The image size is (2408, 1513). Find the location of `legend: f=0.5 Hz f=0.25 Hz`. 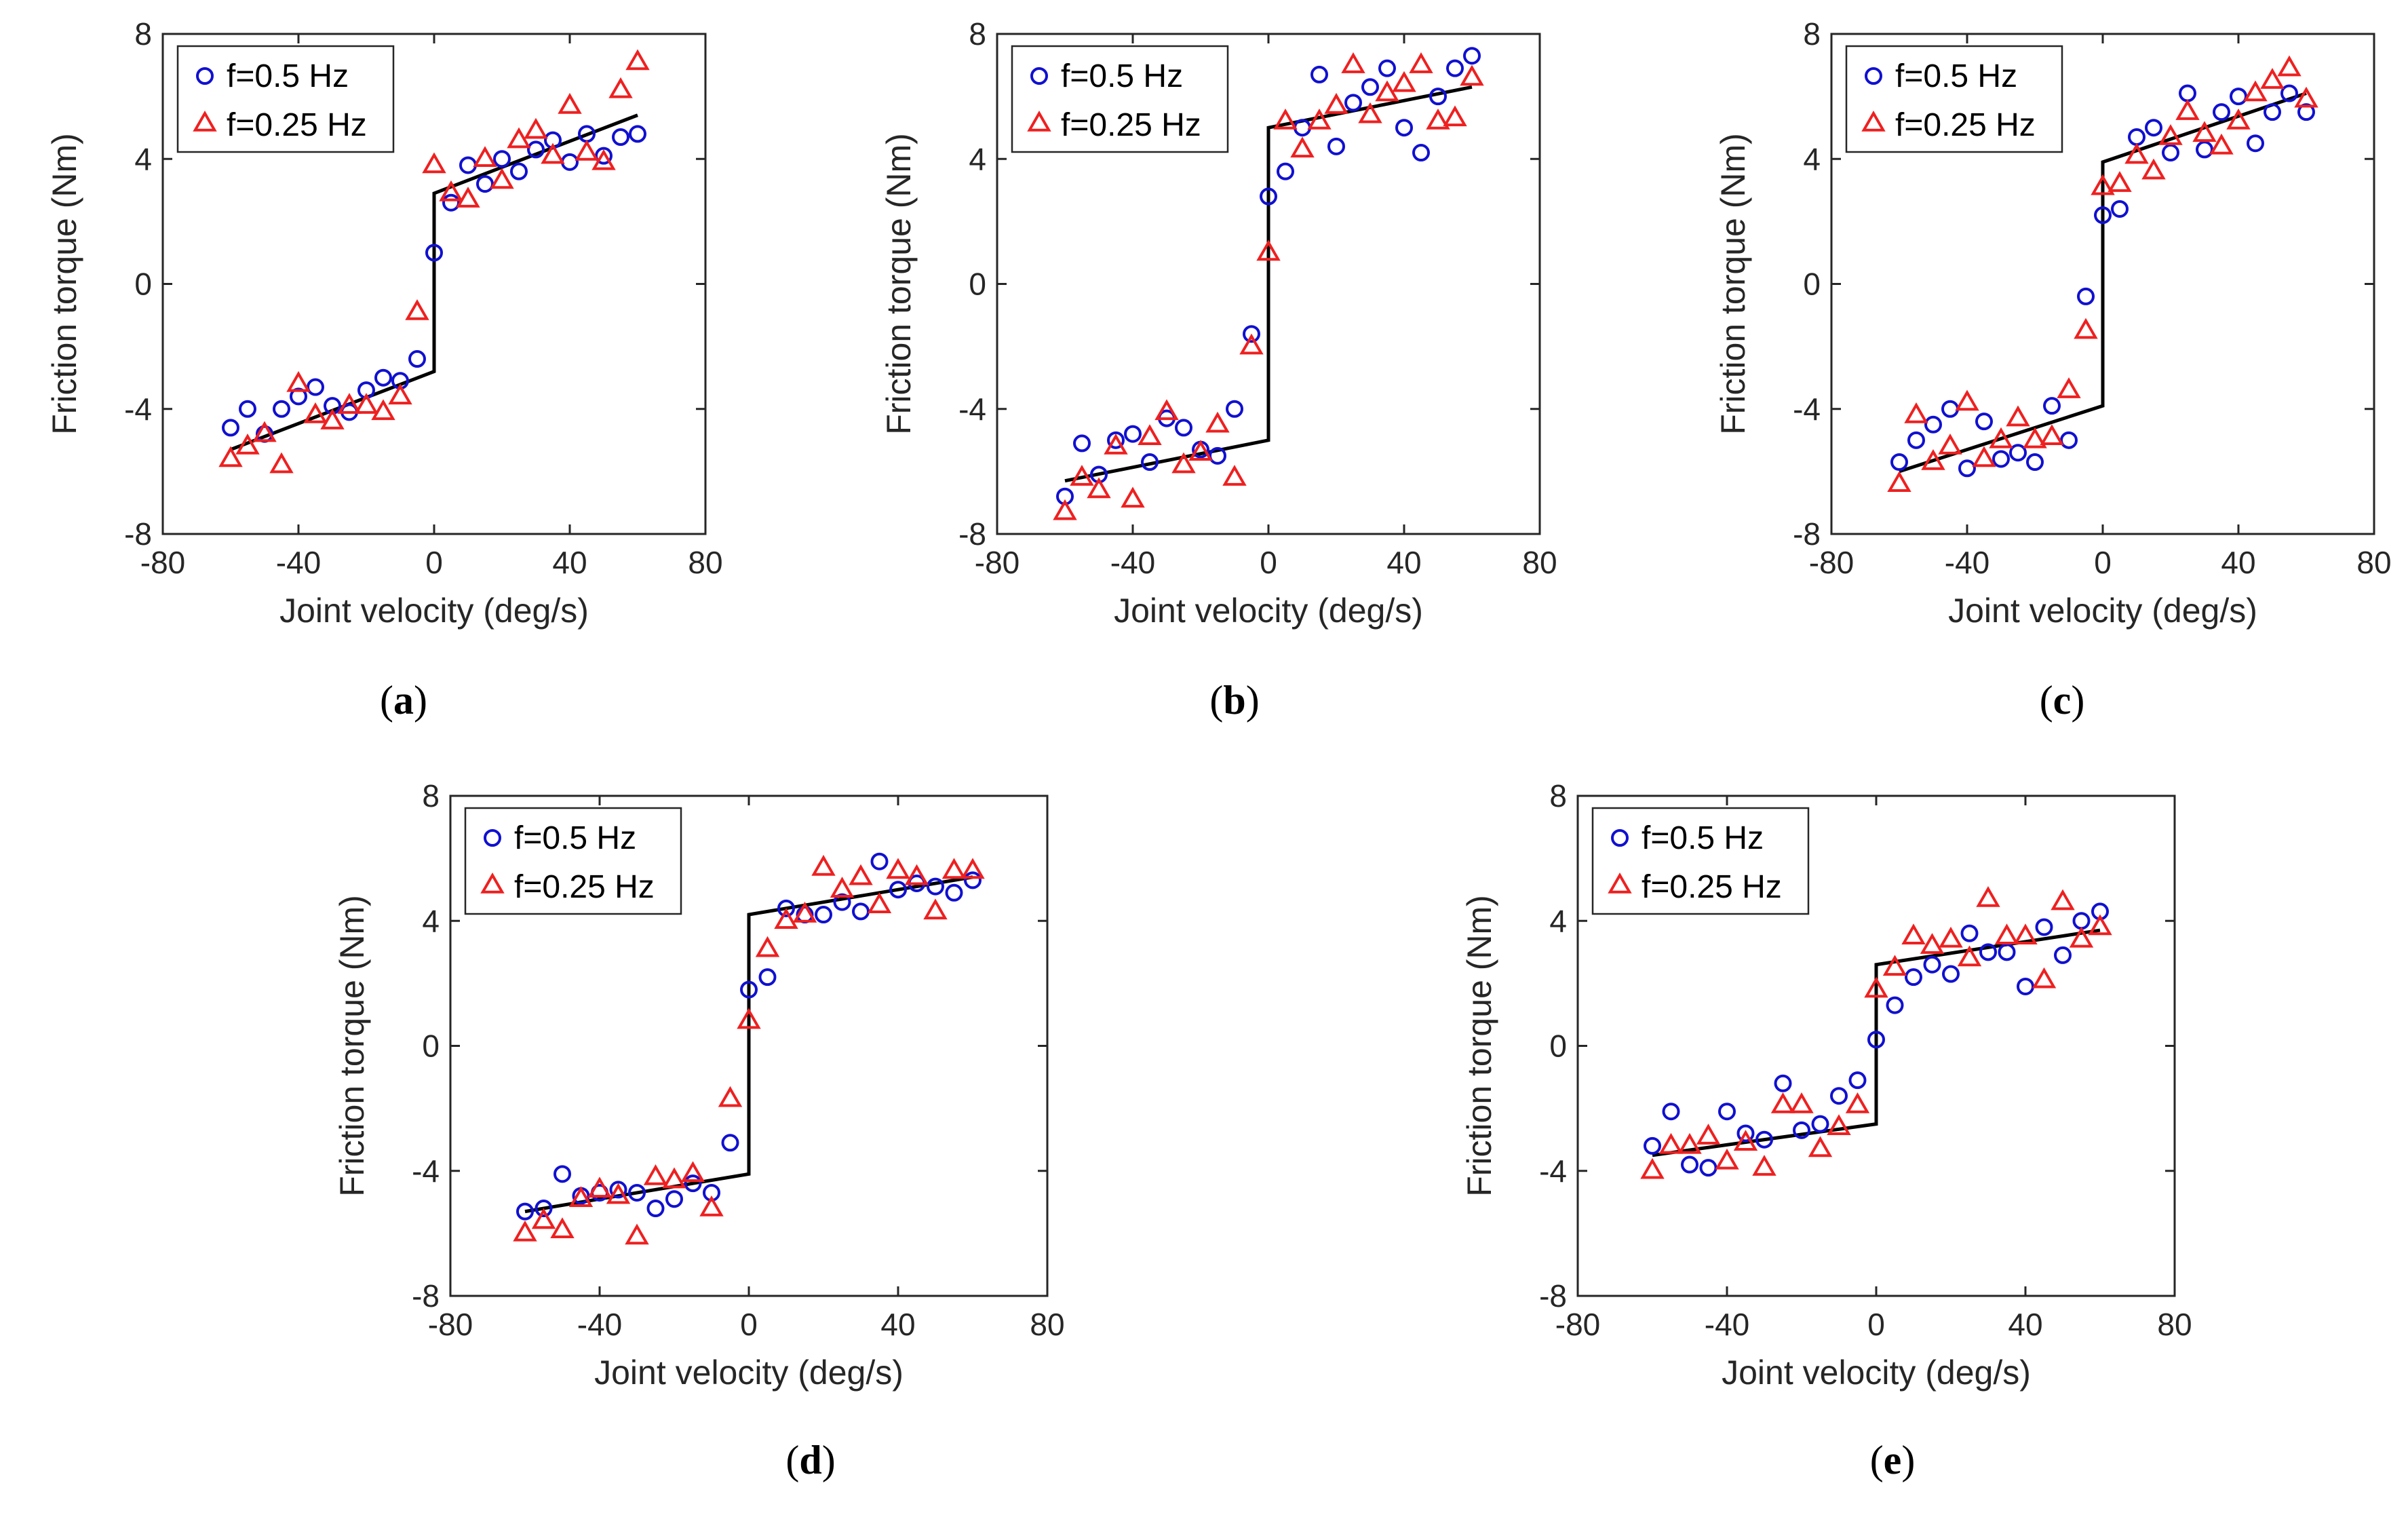

legend: f=0.5 Hz f=0.25 Hz is located at coordinates (1701, 861).